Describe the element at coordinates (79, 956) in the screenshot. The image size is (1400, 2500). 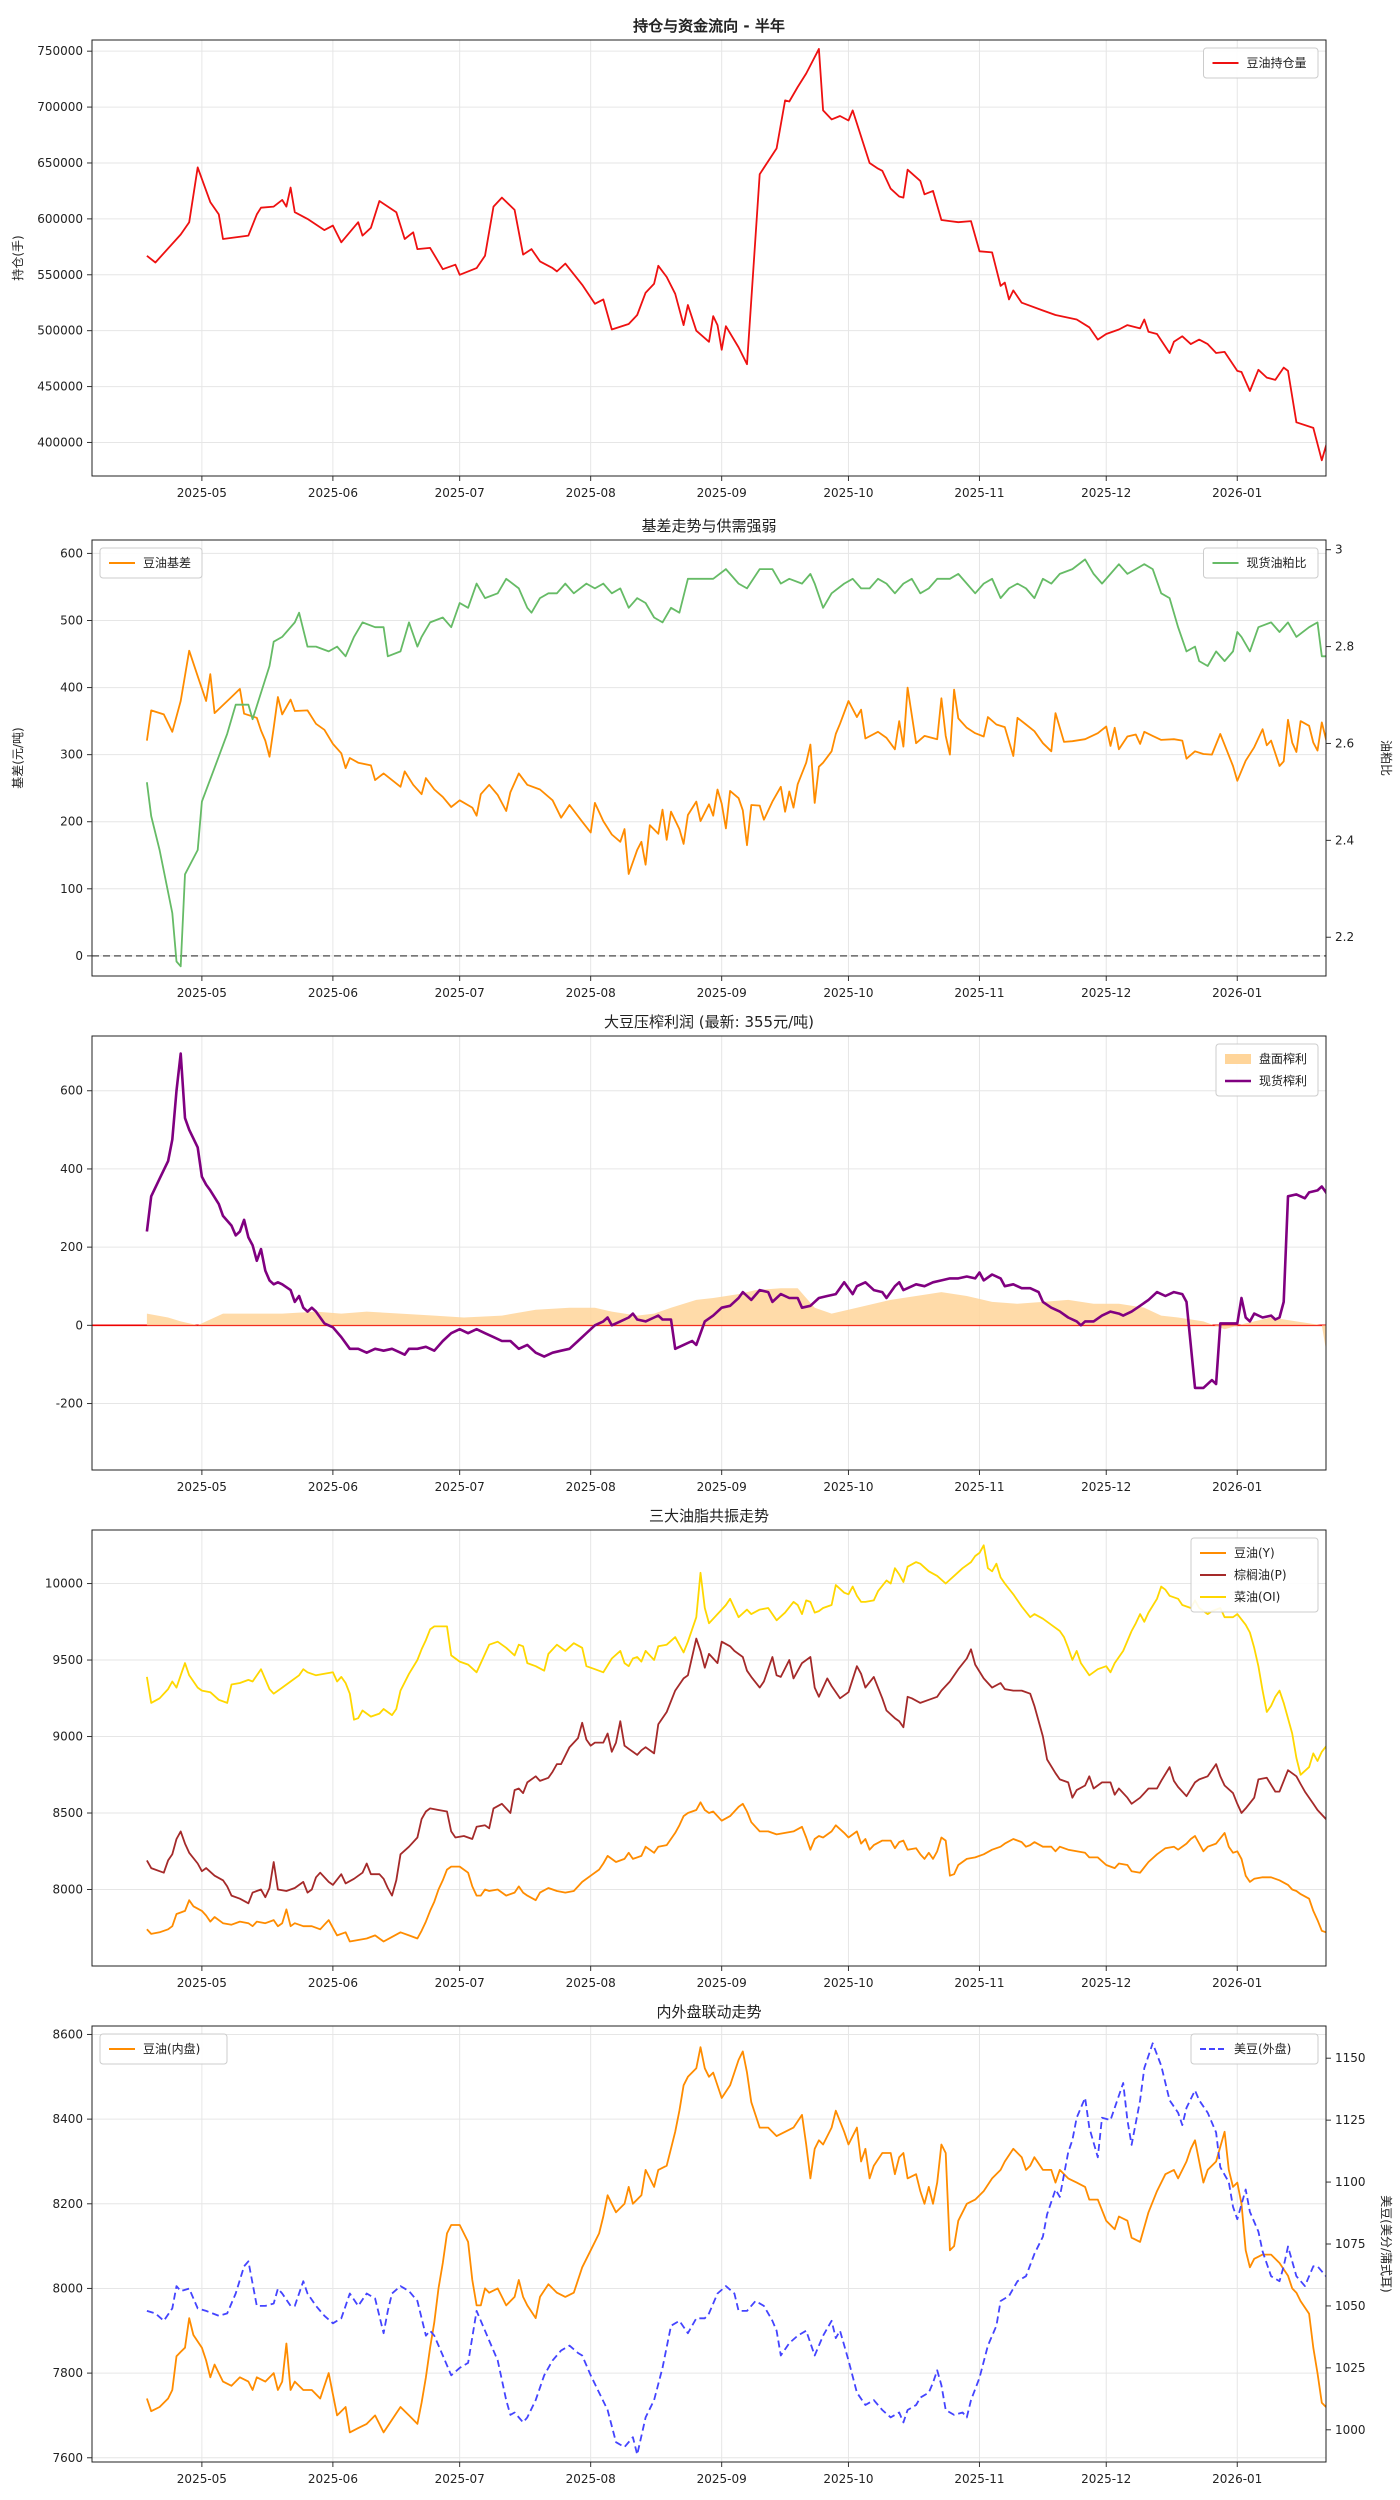
I see `basis-ytick-label-0: 0` at that location.